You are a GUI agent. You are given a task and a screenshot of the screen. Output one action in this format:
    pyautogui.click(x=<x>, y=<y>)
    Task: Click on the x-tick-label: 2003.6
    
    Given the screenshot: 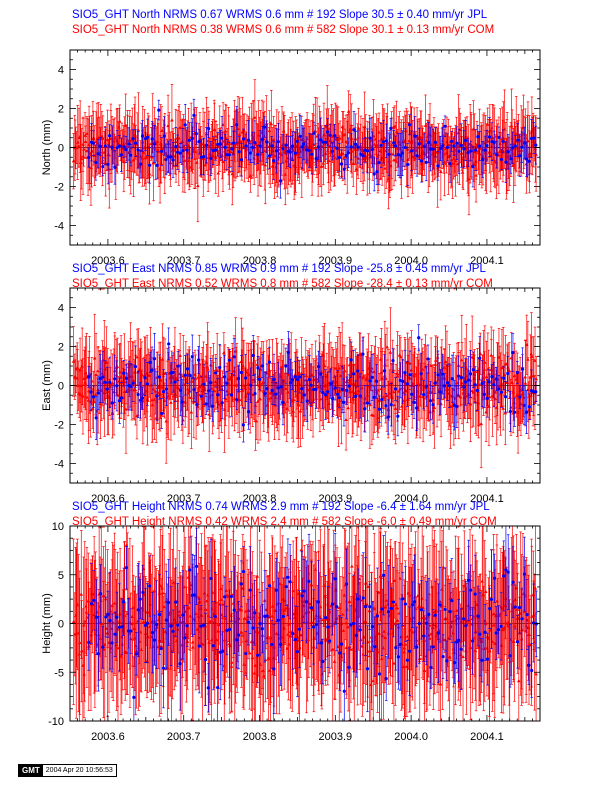 What is the action you would take?
    pyautogui.click(x=108, y=261)
    